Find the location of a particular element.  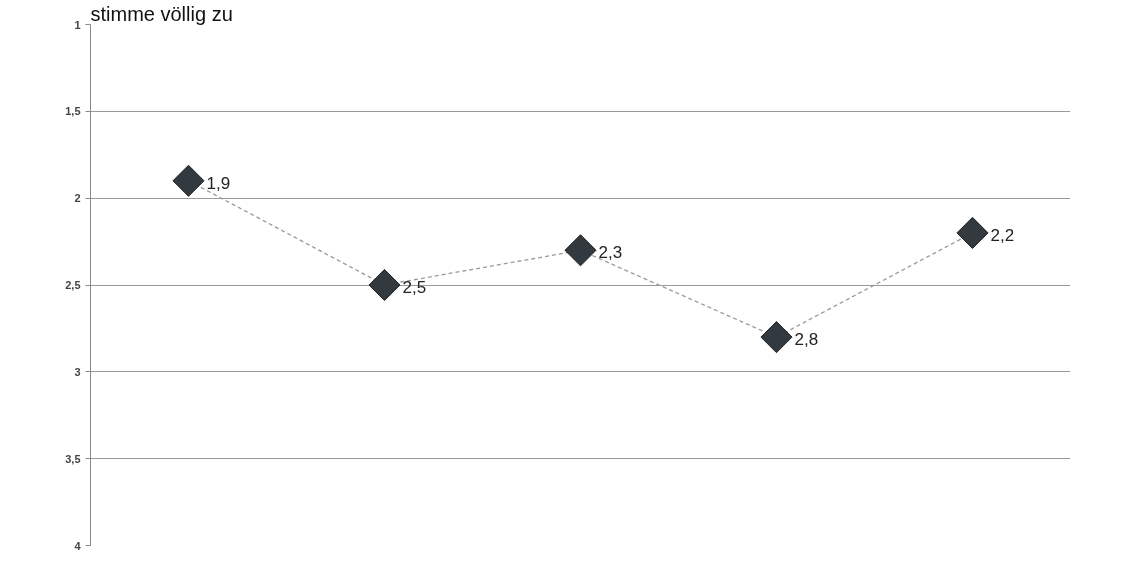

data-label: 2,3 is located at coordinates (610, 253).